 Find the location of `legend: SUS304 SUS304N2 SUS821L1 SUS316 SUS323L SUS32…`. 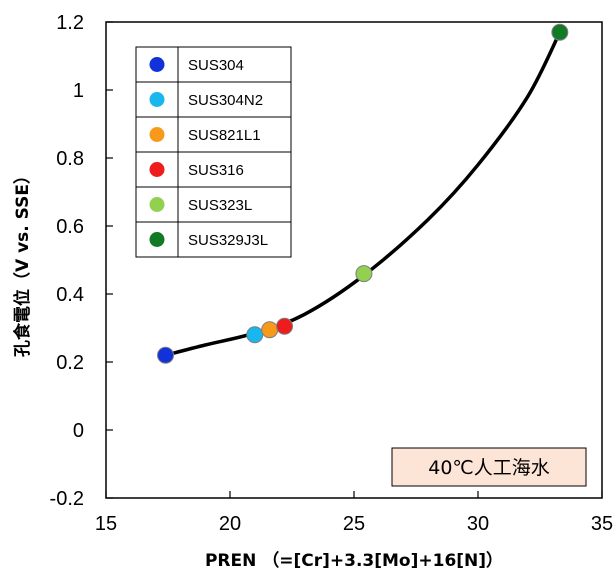

legend: SUS304 SUS304N2 SUS821L1 SUS316 SUS323L SUS32… is located at coordinates (213, 152).